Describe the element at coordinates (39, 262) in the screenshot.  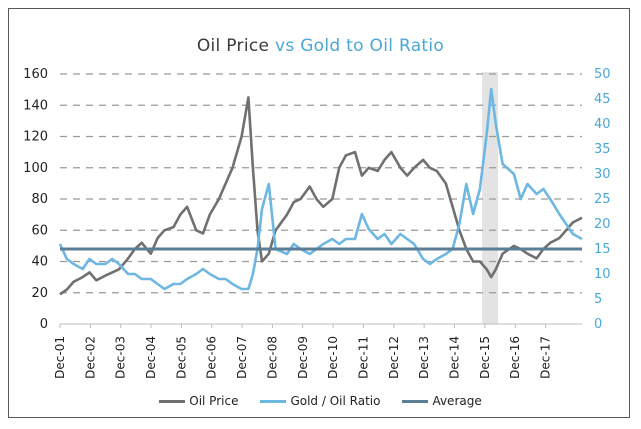
I see `left-tick-label: 40` at that location.